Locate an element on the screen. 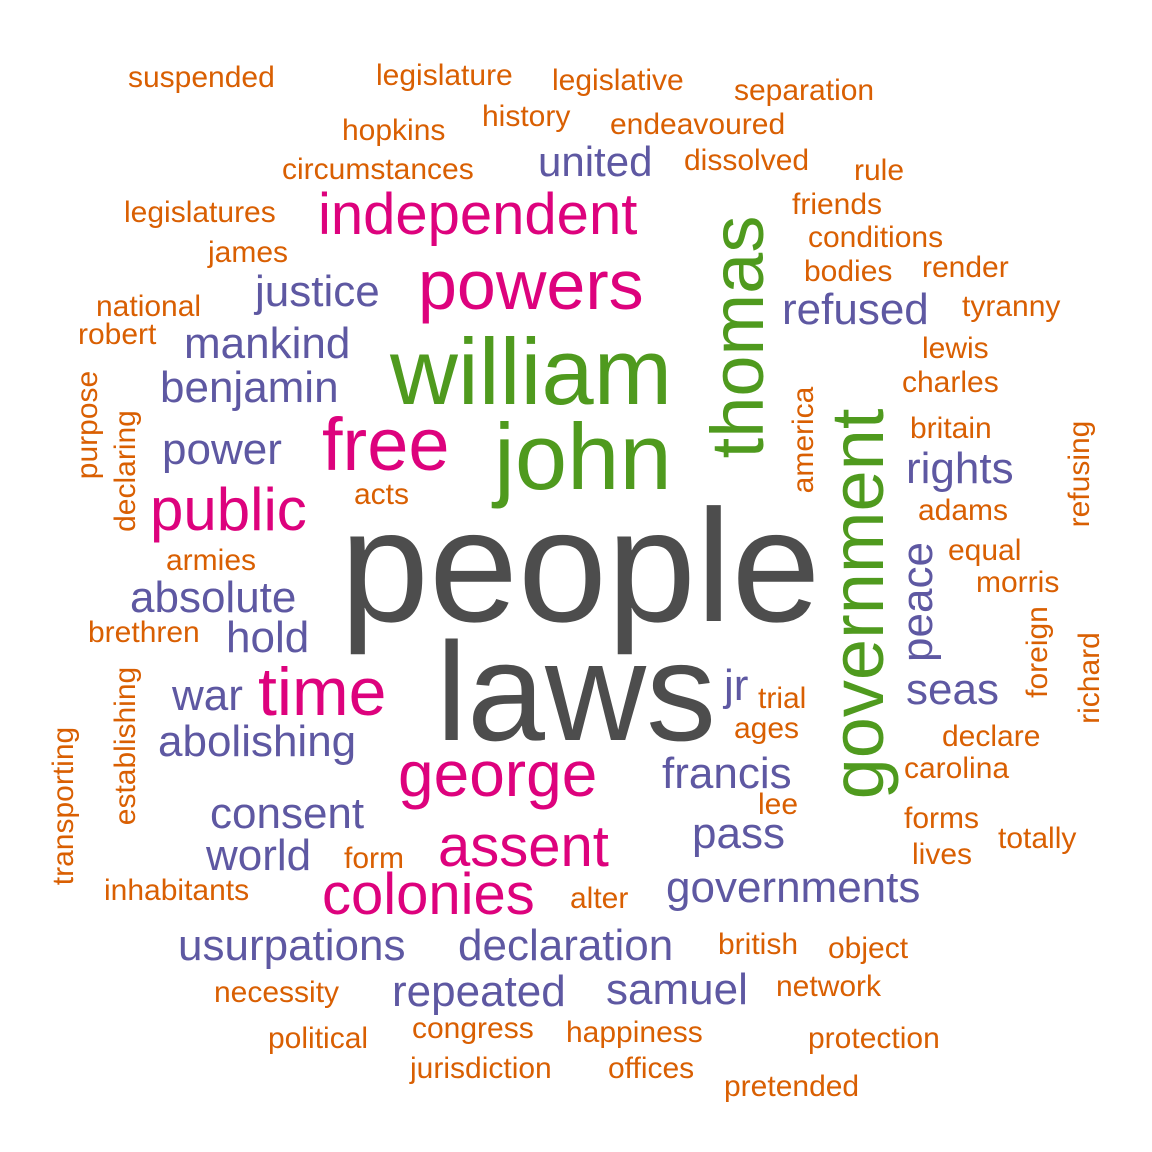 Image resolution: width=1152 pixels, height=1152 pixels. word-repeated: repeated is located at coordinates (479, 991).